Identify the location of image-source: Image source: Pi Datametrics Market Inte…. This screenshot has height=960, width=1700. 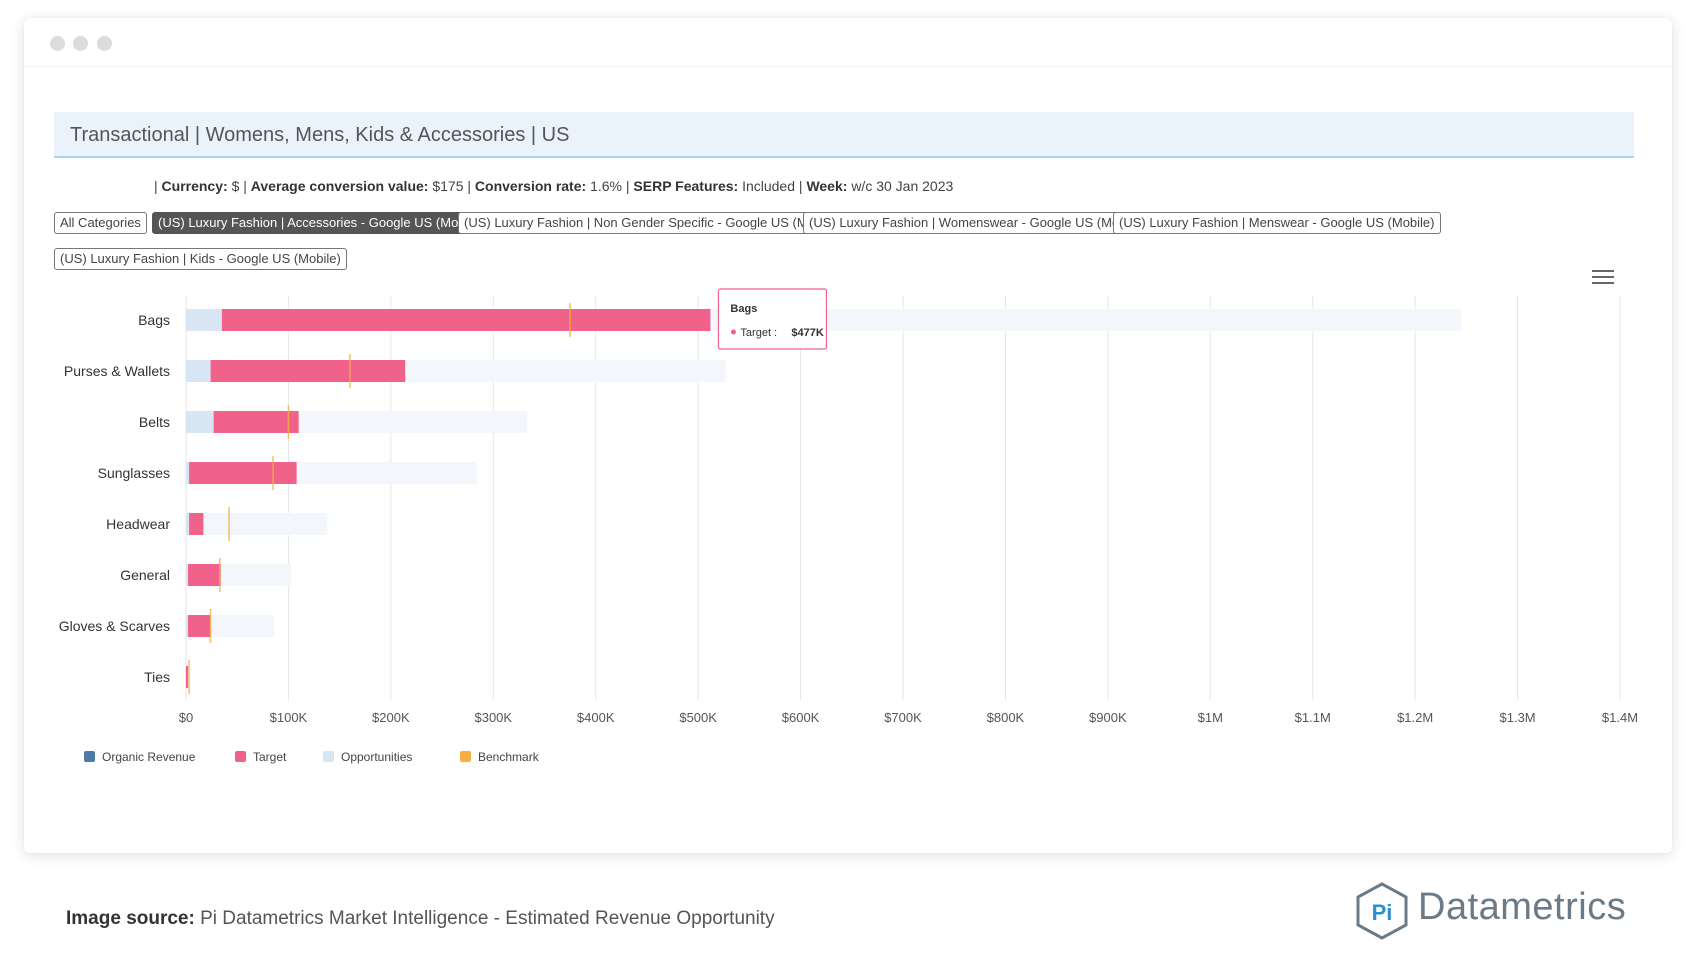
(420, 919).